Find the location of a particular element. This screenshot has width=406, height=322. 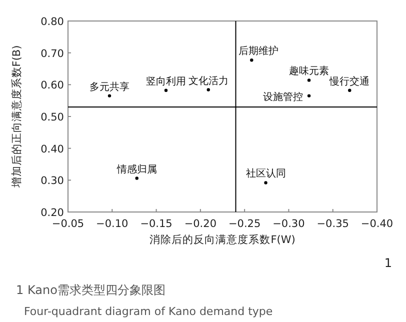

y-tick-label: 0.80 is located at coordinates (52, 22).